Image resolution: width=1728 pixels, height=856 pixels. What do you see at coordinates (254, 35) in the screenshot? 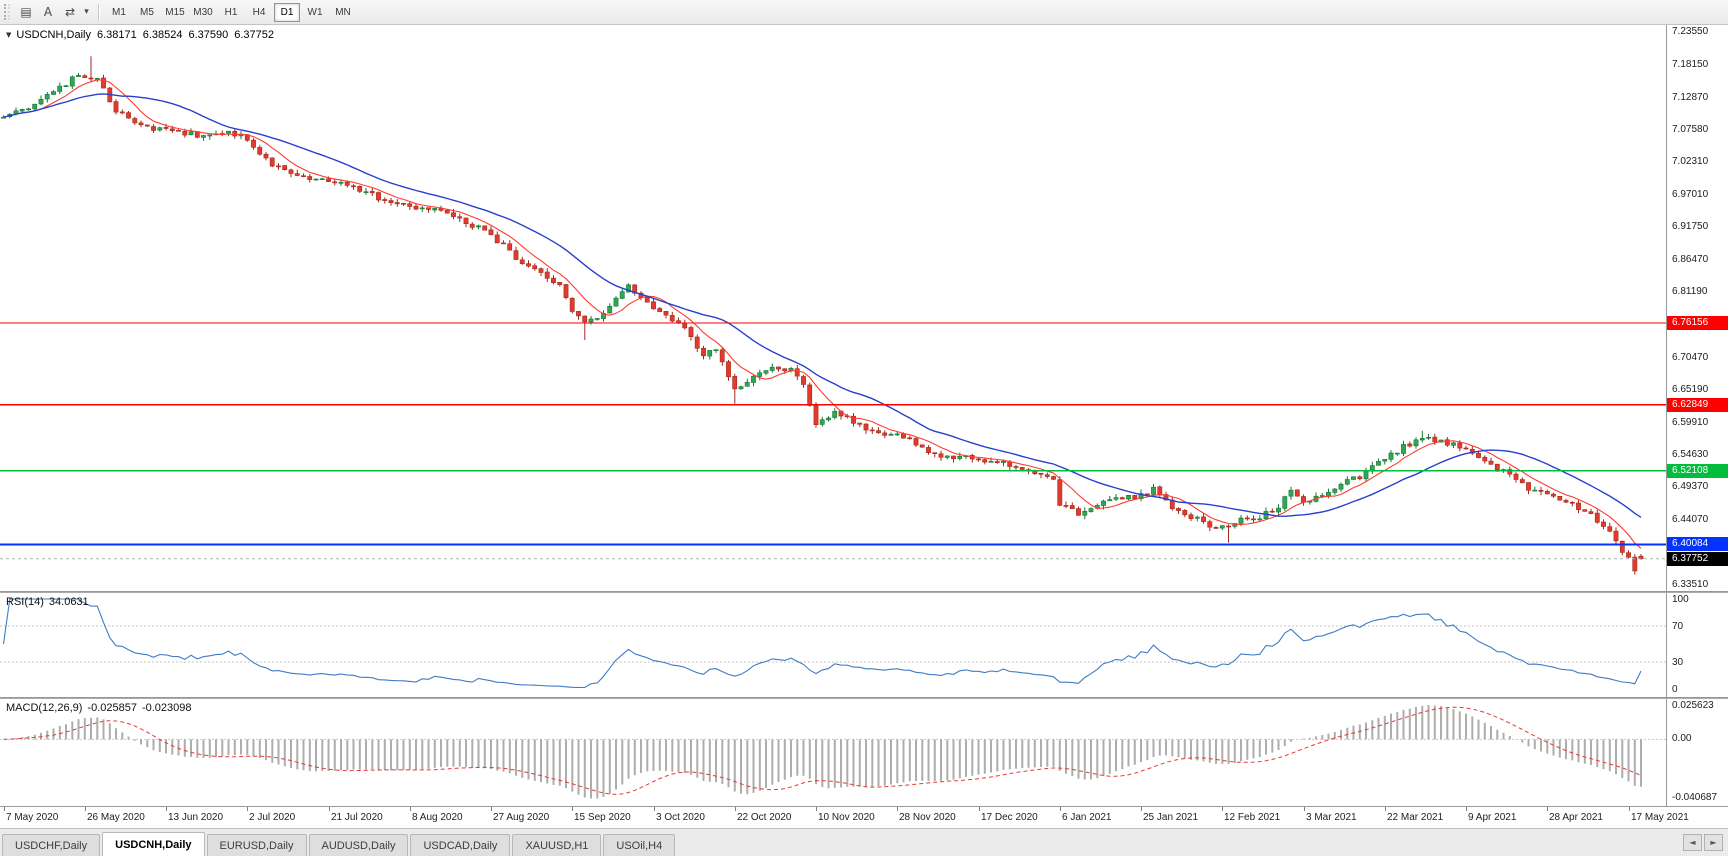
I see `ohlc-close: 6.37752` at bounding box center [254, 35].